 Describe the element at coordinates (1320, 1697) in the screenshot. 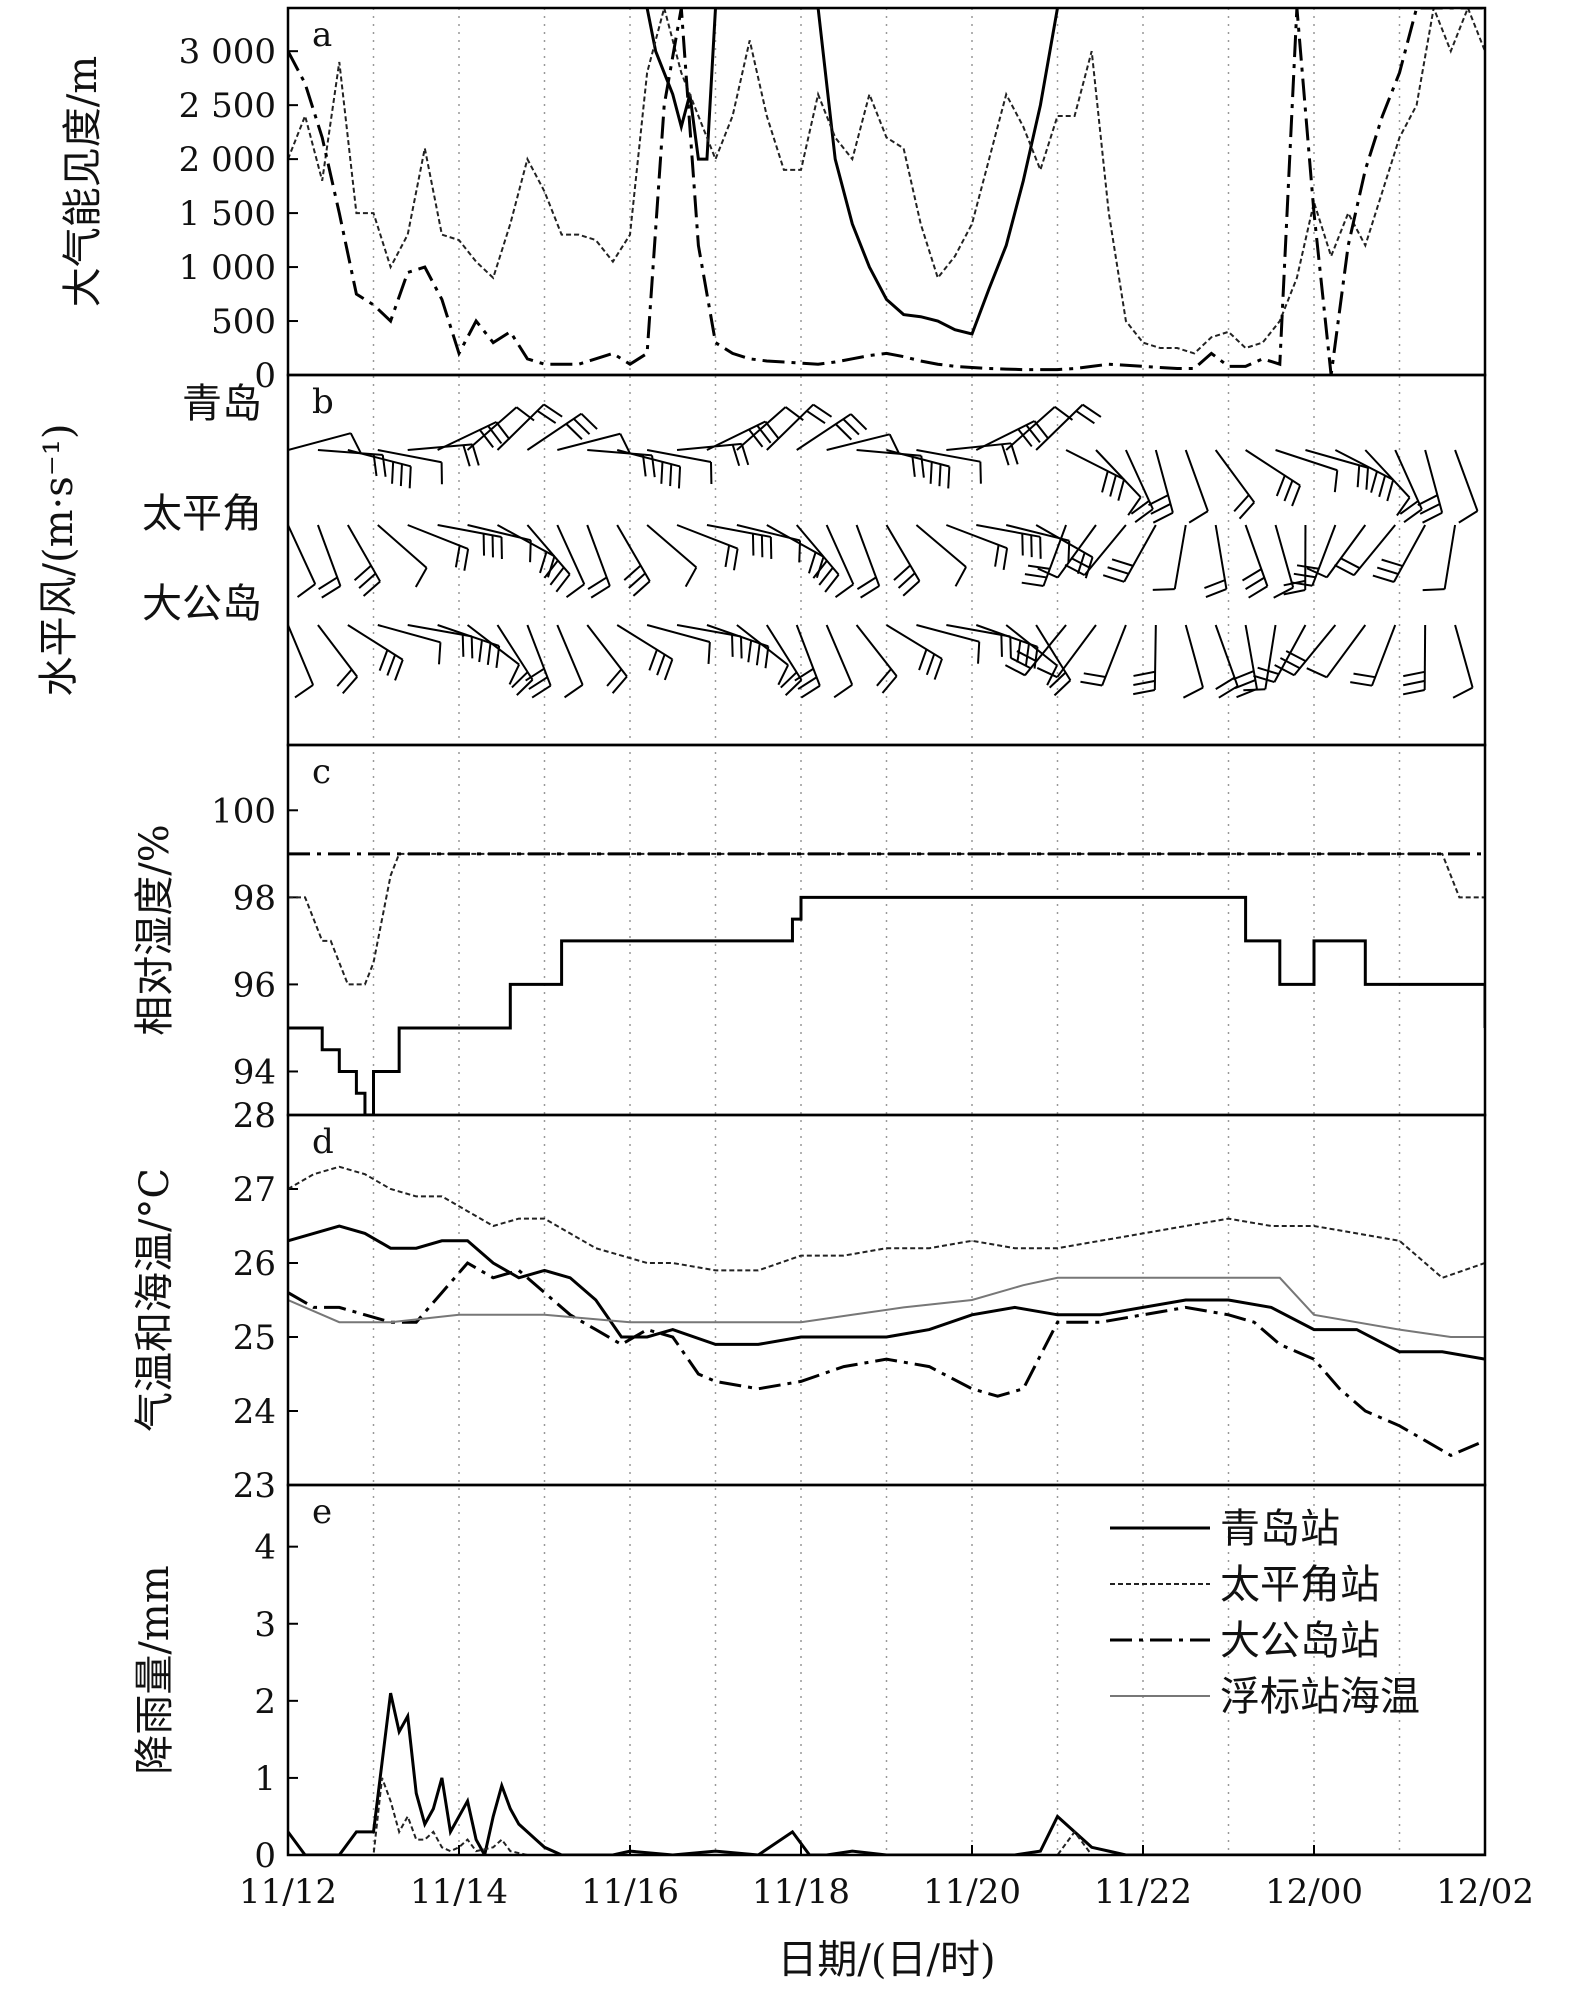

I see `legend-label: 浮标站海温` at that location.